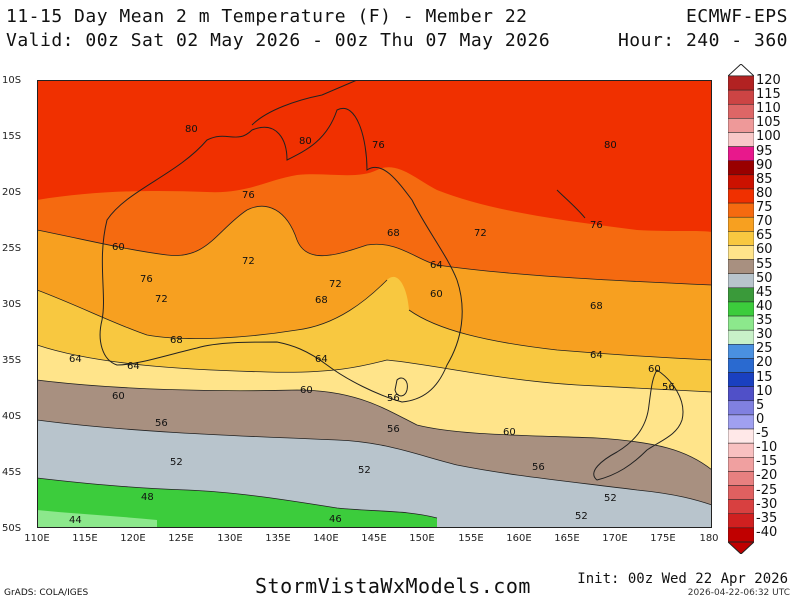 The image size is (800, 600). I want to click on lon-label: 130E, so click(230, 538).